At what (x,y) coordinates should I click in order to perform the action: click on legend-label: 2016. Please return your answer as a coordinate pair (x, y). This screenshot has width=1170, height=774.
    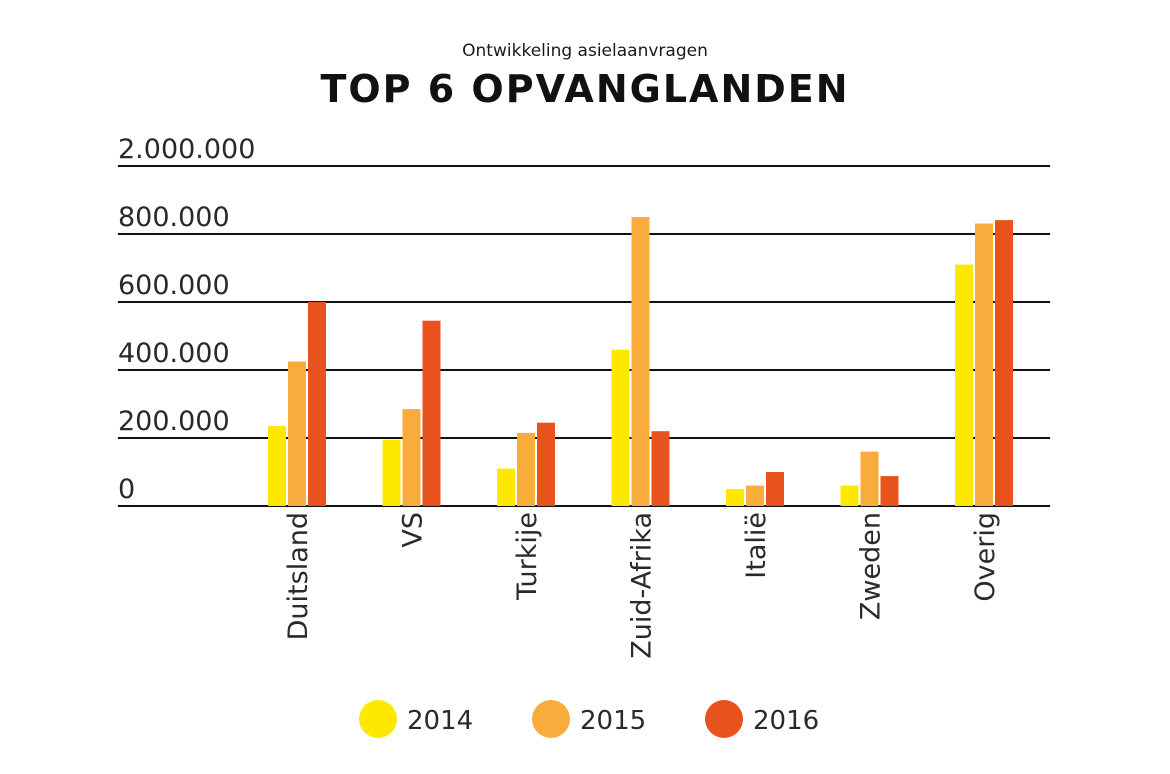
    Looking at the image, I should click on (786, 721).